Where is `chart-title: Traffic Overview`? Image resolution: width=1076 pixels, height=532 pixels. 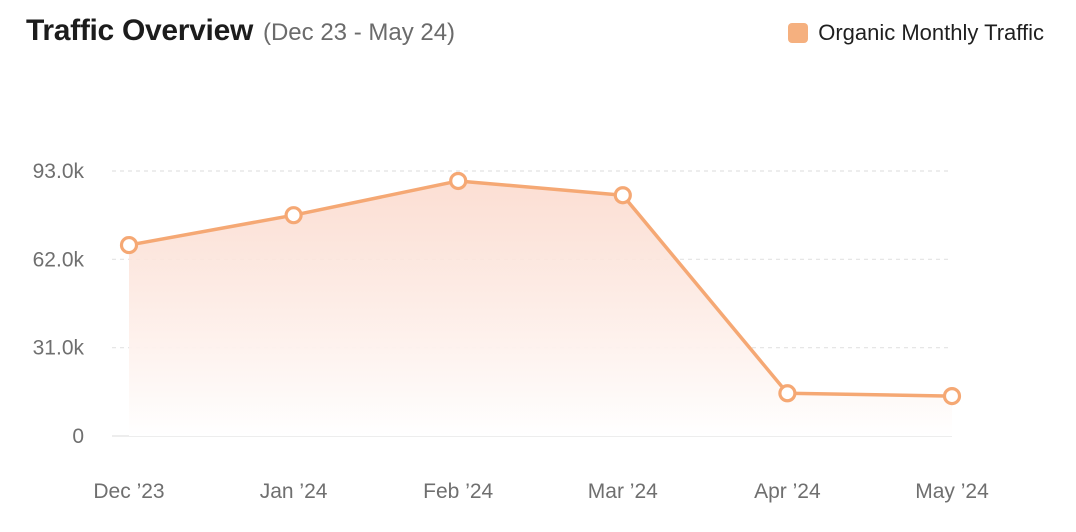
chart-title: Traffic Overview is located at coordinates (139, 30).